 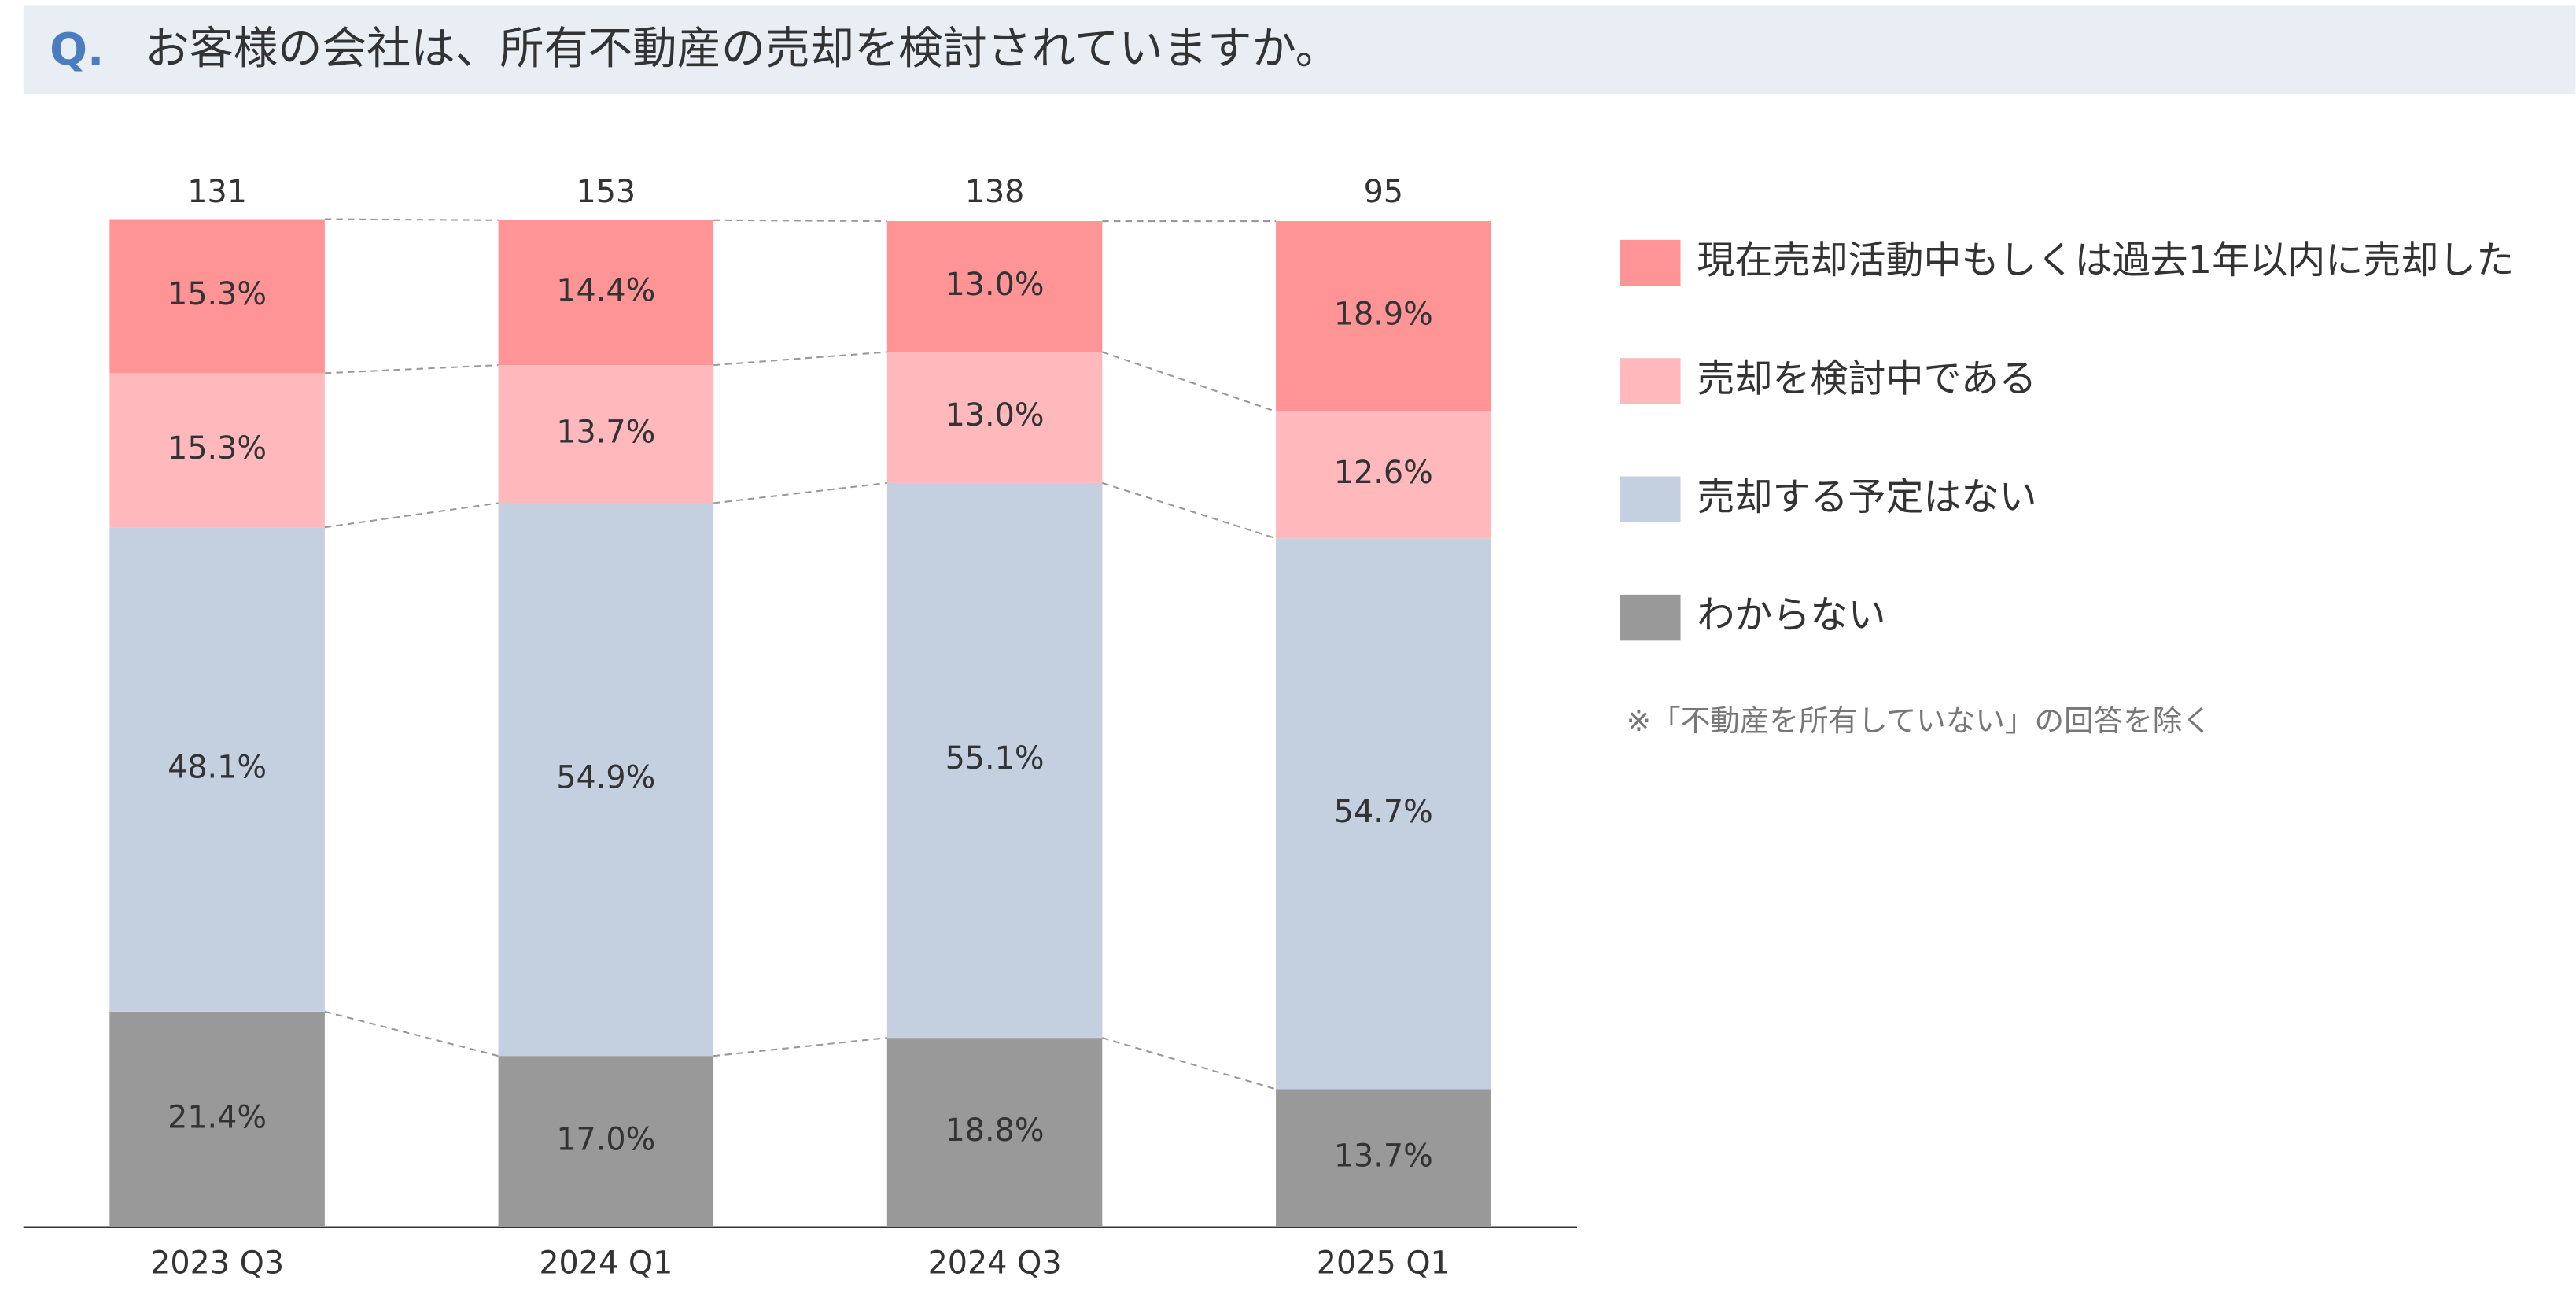 What do you see at coordinates (995, 192) in the screenshot?
I see `total-label: 138` at bounding box center [995, 192].